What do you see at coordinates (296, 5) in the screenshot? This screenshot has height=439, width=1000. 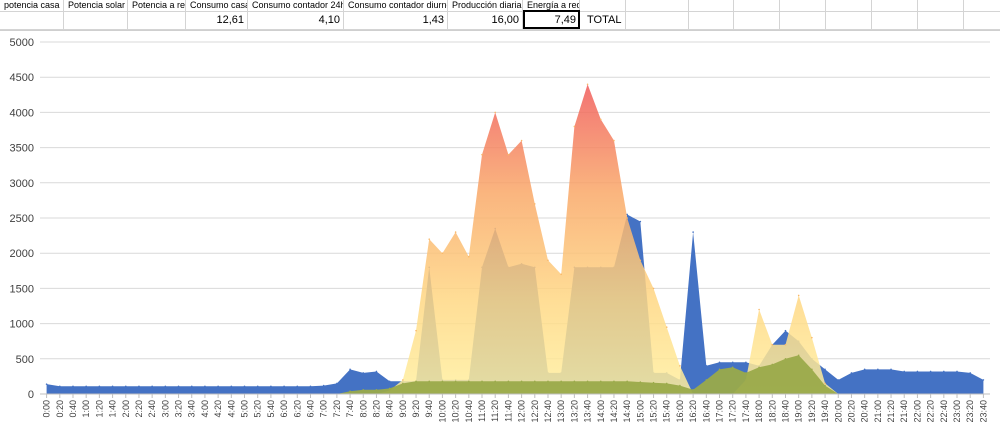 I see `column-header: Consumo contador 24h` at bounding box center [296, 5].